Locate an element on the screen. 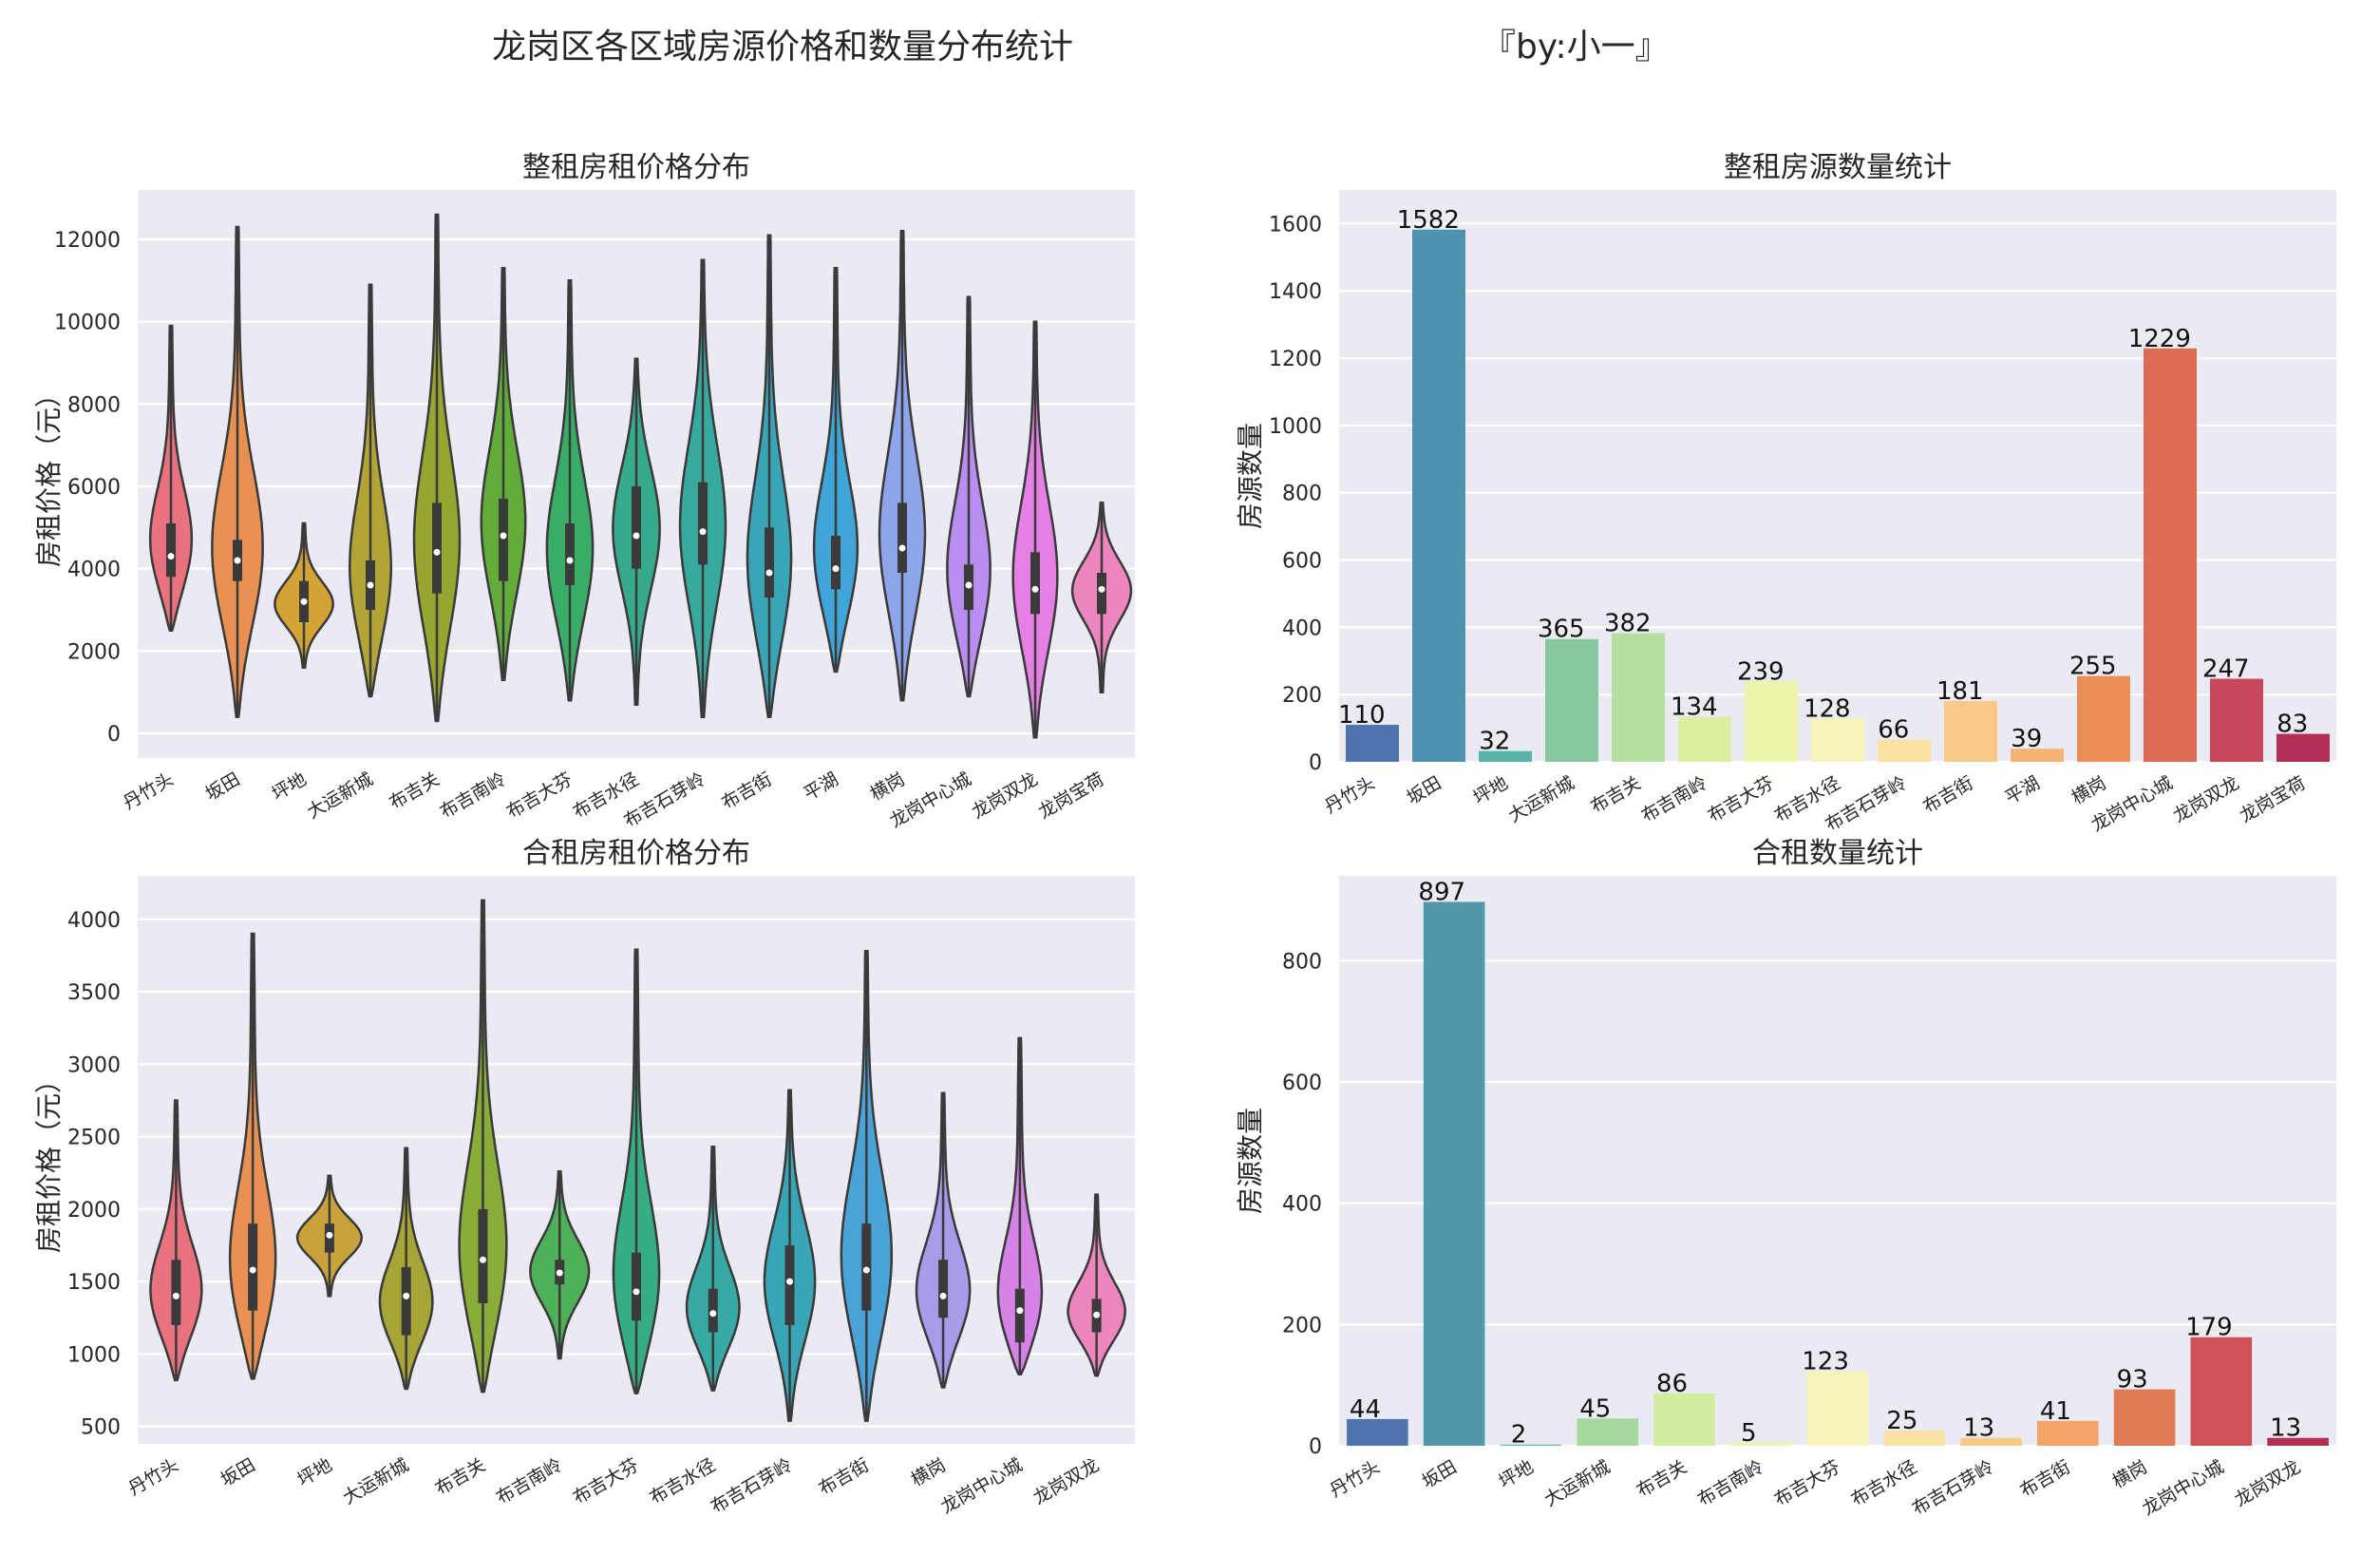  bar-value-label: 5 is located at coordinates (1749, 1433).